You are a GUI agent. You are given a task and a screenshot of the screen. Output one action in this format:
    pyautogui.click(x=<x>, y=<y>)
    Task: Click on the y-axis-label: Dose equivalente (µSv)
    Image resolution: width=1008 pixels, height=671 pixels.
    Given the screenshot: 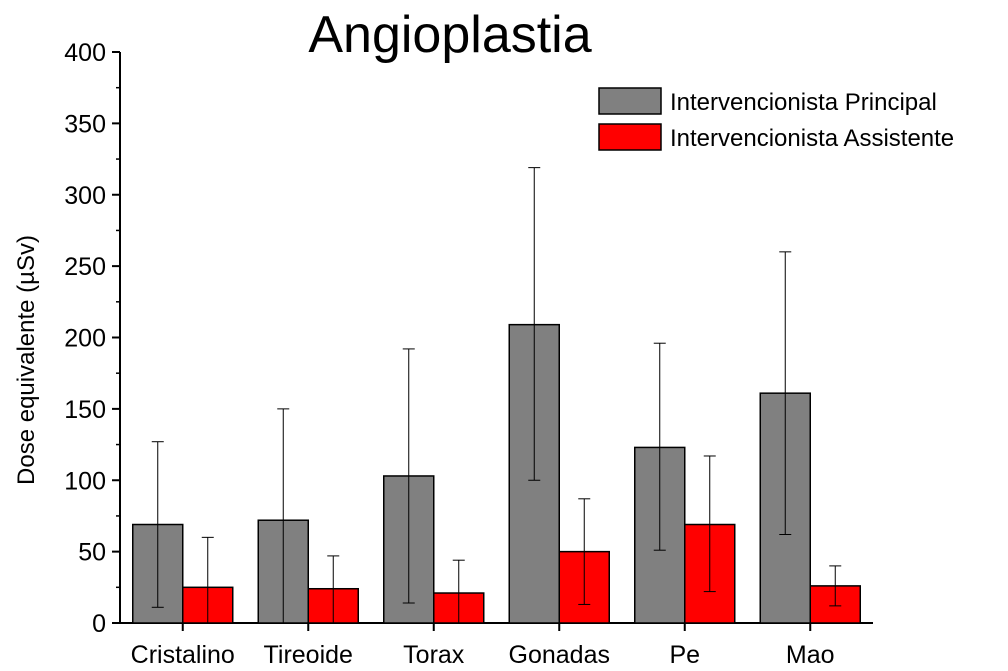 What is the action you would take?
    pyautogui.click(x=26, y=360)
    